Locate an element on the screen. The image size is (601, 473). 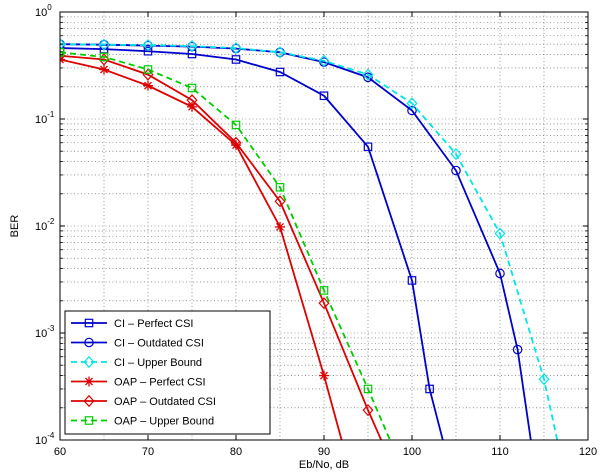
x-tick-label: 110 is located at coordinates (500, 452).